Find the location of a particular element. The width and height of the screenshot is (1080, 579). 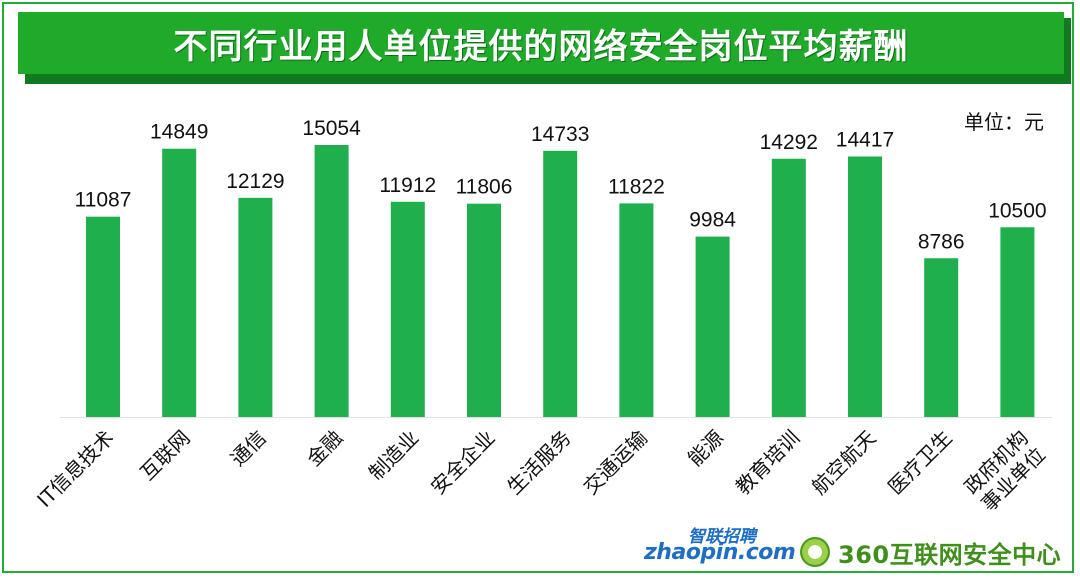

security-center-logo-icon is located at coordinates (815, 552).